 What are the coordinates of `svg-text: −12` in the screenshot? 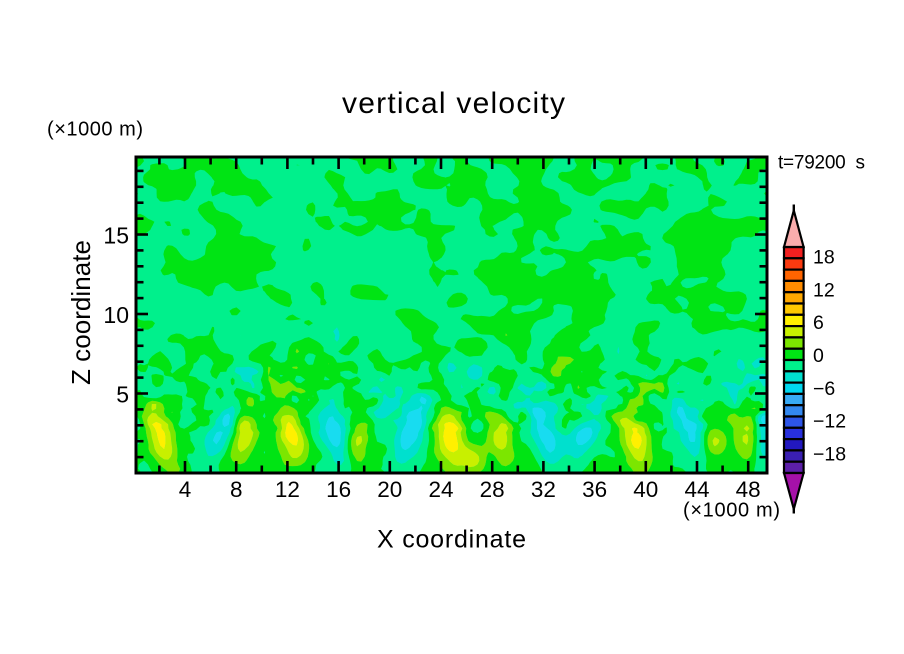 It's located at (829, 422).